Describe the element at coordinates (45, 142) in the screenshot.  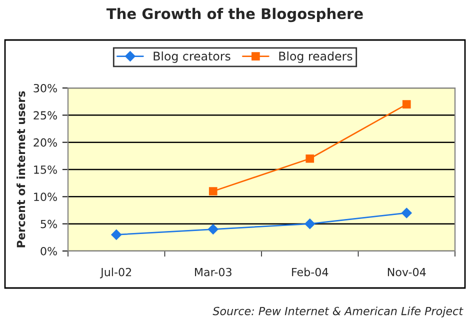
I see `y-tick-label: 20%` at that location.